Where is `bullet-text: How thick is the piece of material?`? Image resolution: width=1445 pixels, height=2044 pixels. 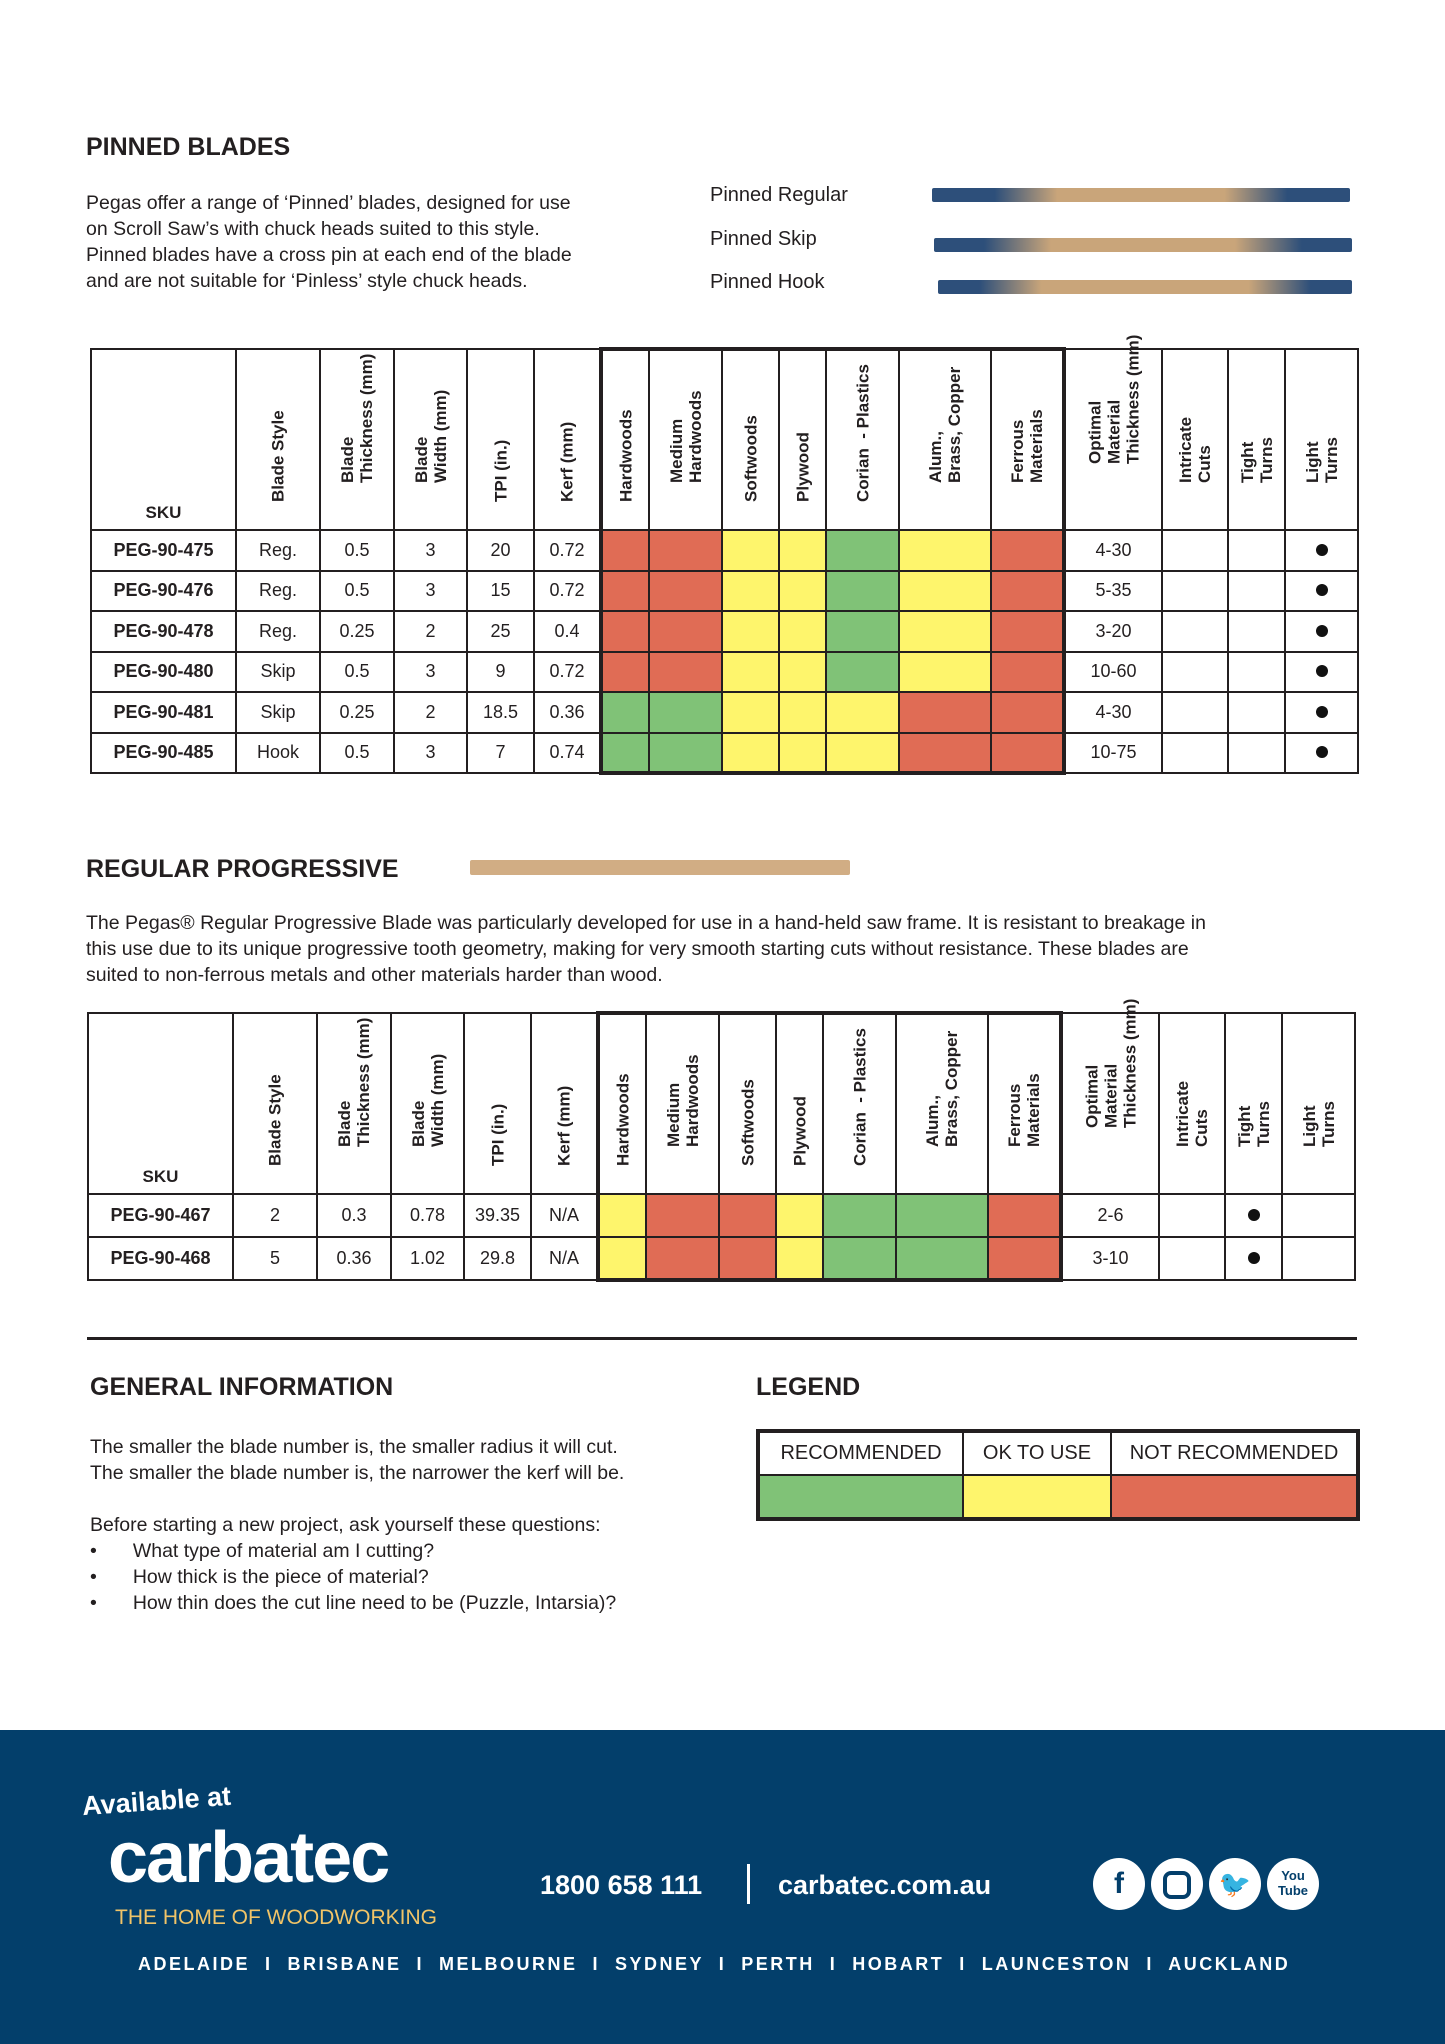
bullet-text: How thick is the piece of material? is located at coordinates (280, 1577).